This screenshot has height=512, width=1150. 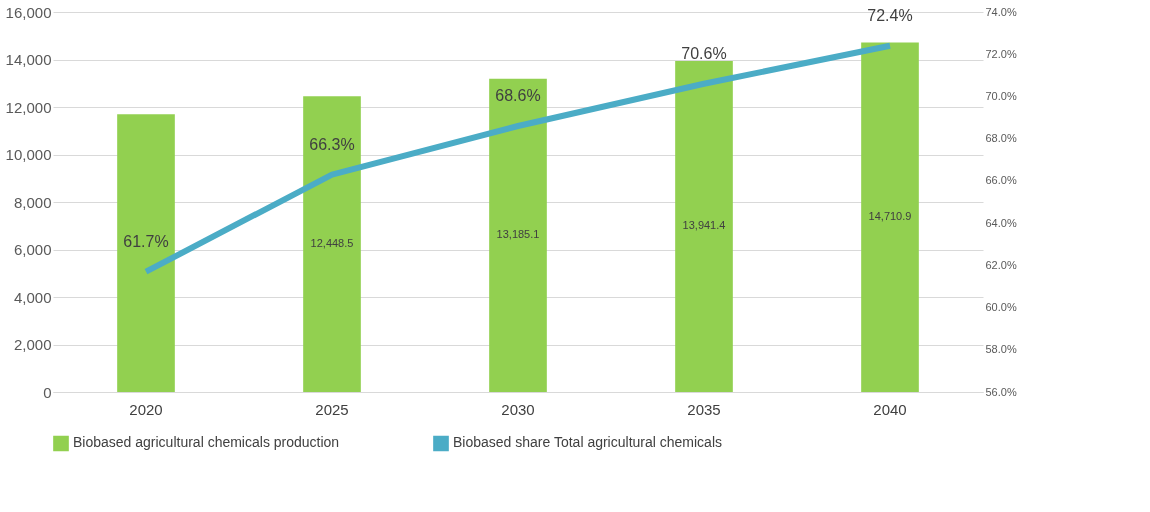 I want to click on y2-tick-label: 68.0%, so click(x=1001, y=138).